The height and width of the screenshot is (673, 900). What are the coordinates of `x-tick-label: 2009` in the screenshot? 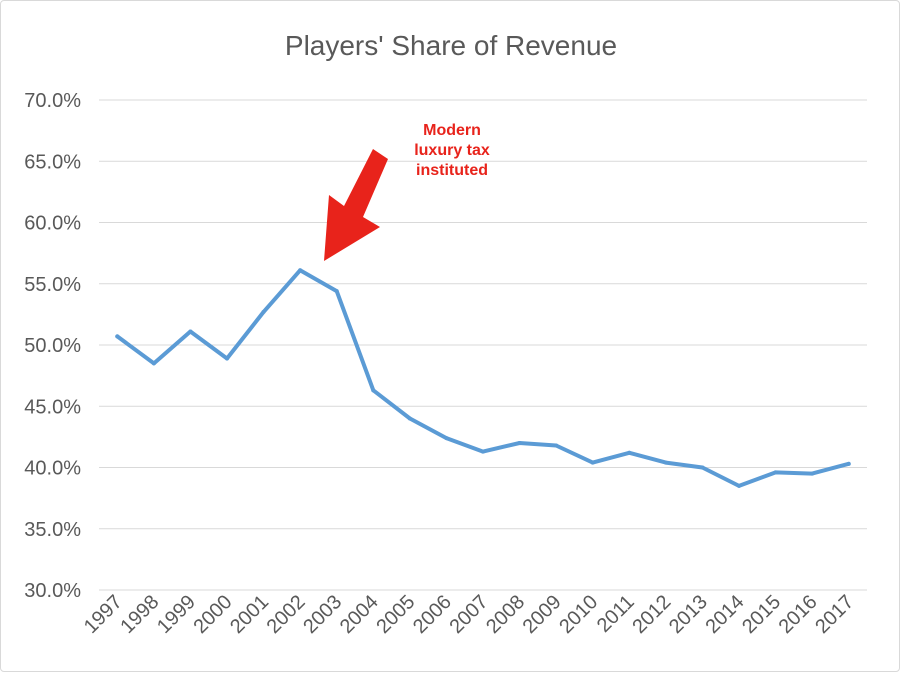 It's located at (542, 614).